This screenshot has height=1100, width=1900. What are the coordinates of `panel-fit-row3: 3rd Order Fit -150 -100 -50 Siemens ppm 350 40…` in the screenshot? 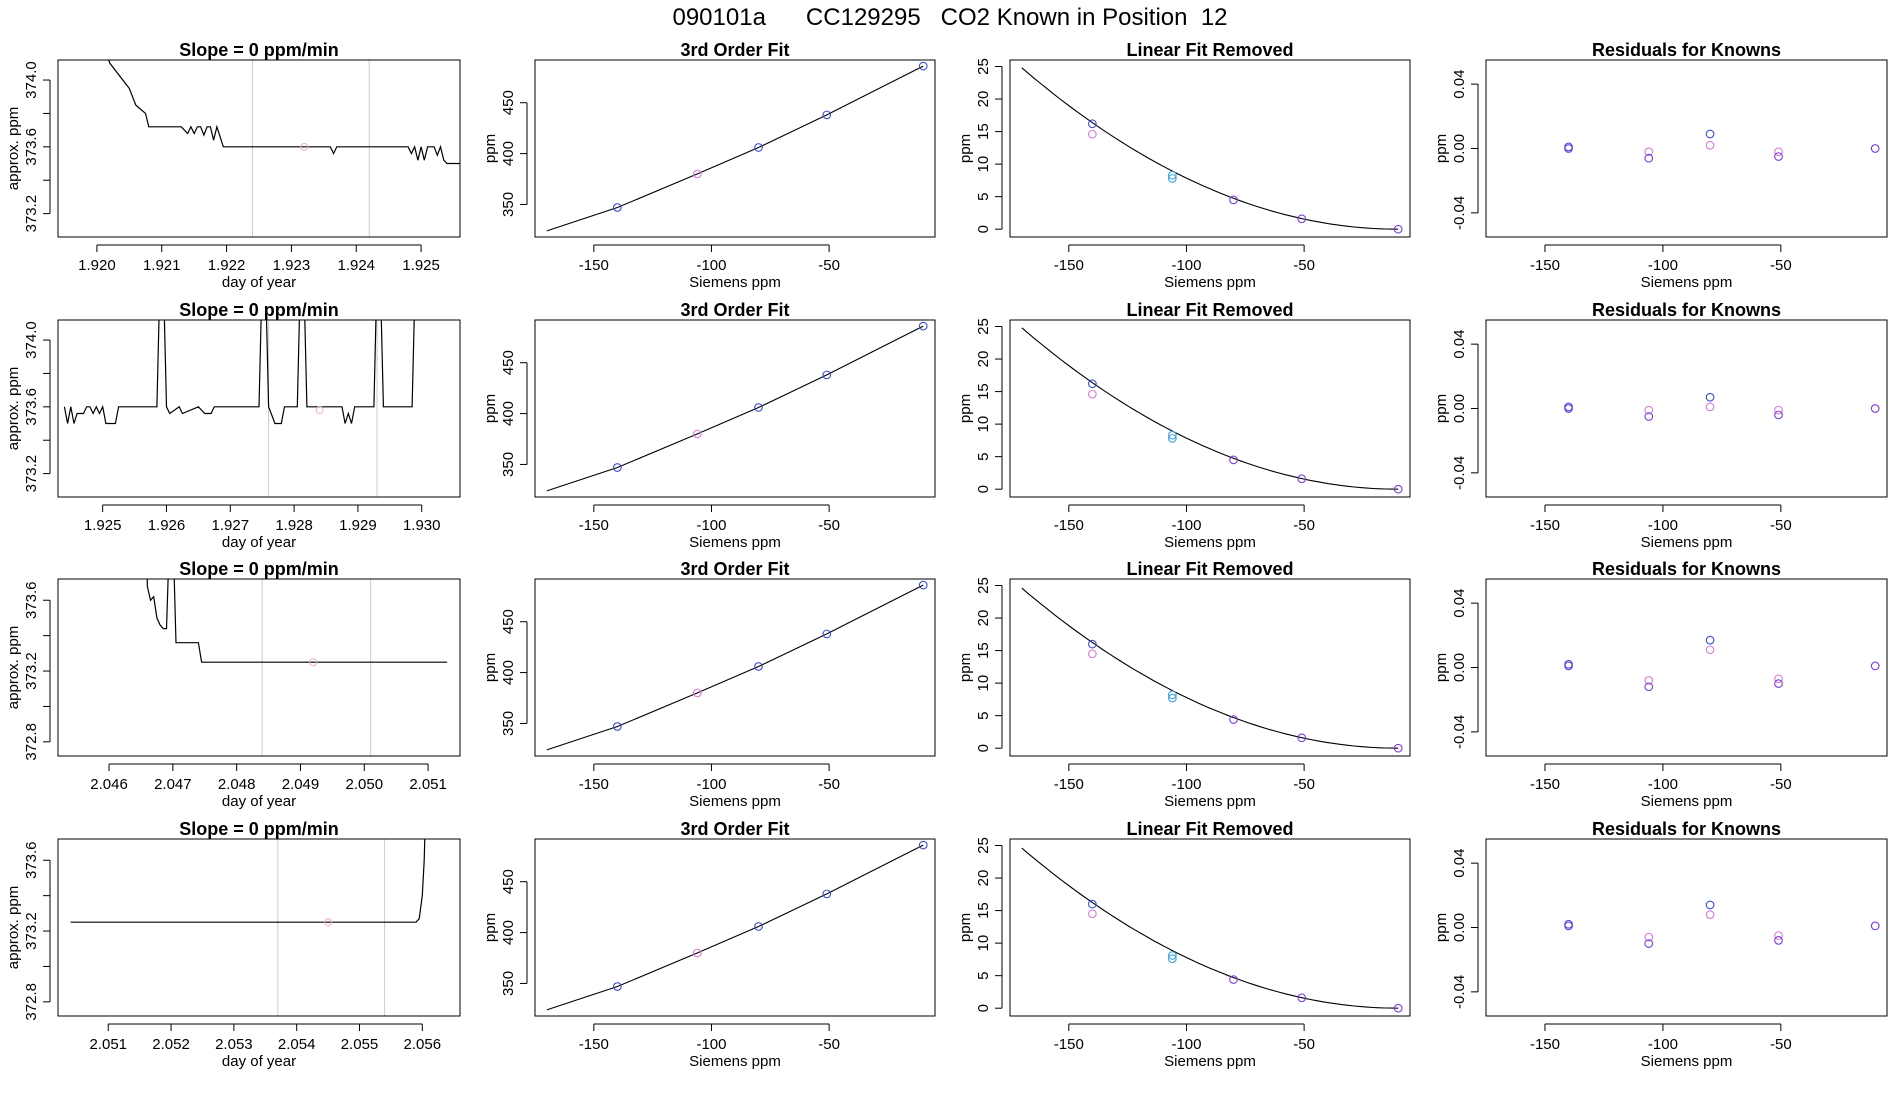 It's located at (709, 684).